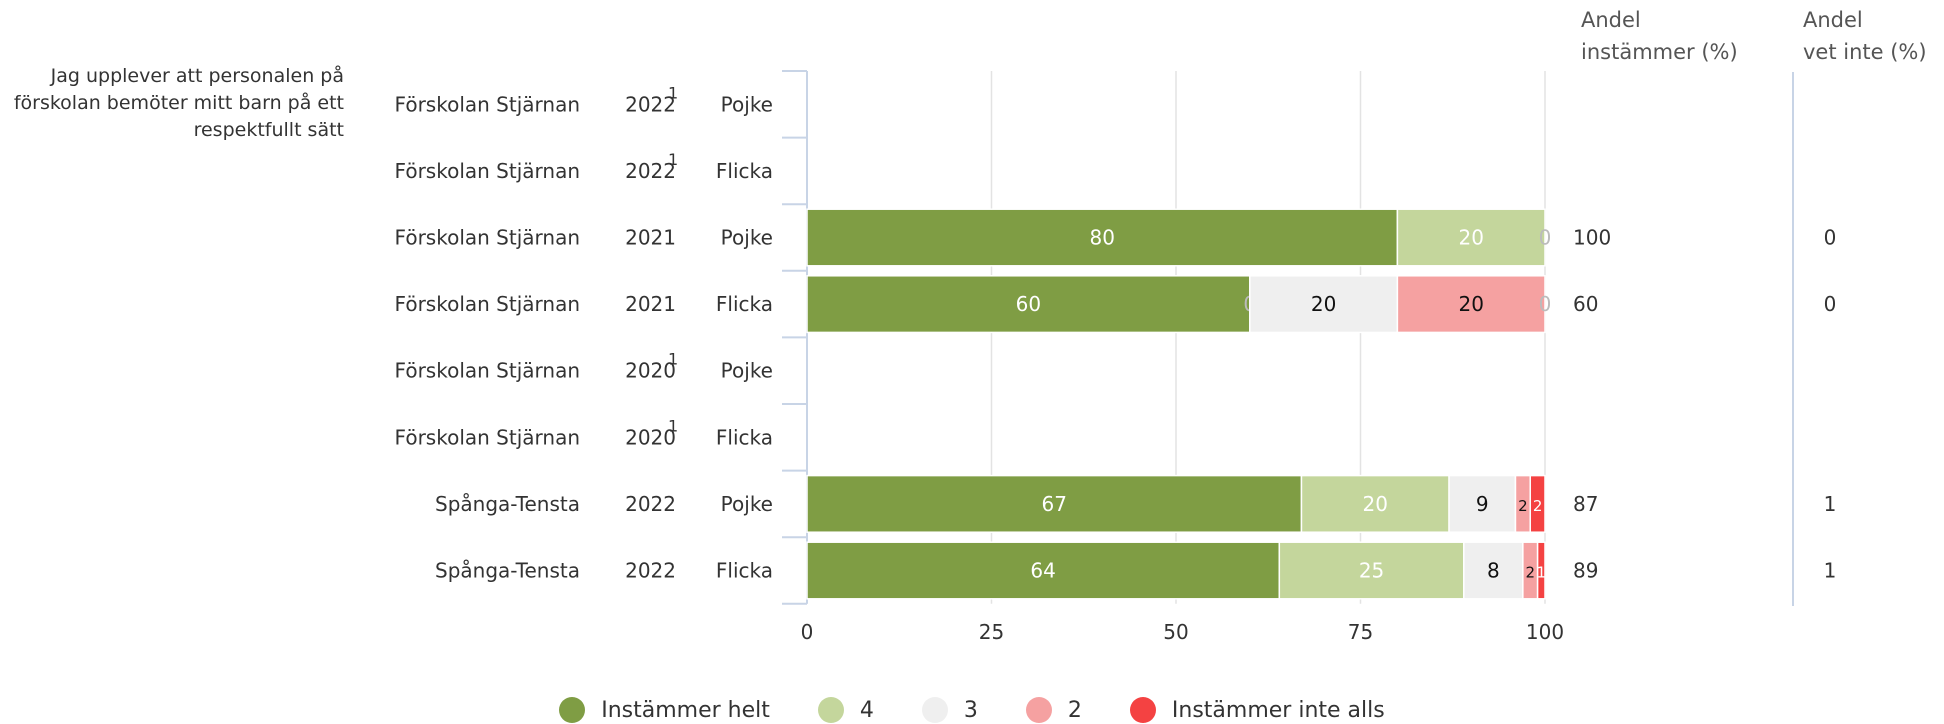  Describe the element at coordinates (1585, 504) in the screenshot. I see `andel-instammer-value: 87` at that location.